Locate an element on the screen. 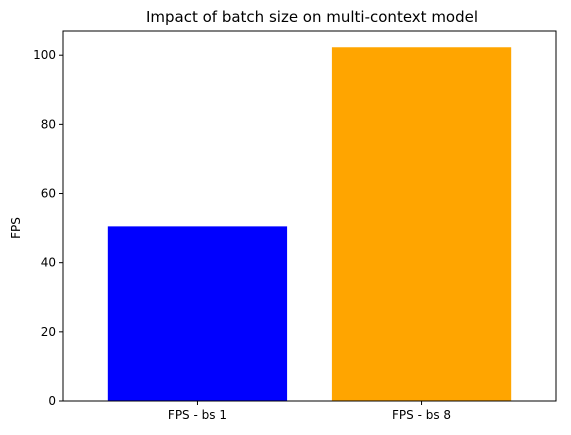  y-tick-label: 20 is located at coordinates (48, 332).